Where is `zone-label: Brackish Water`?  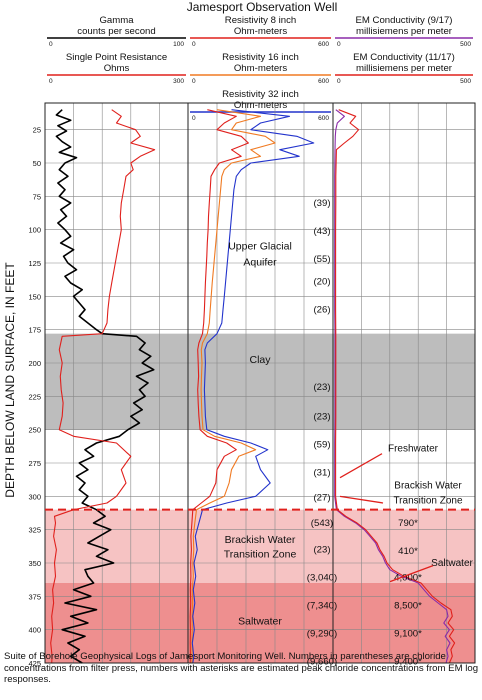
zone-label: Brackish Water is located at coordinates (260, 540).